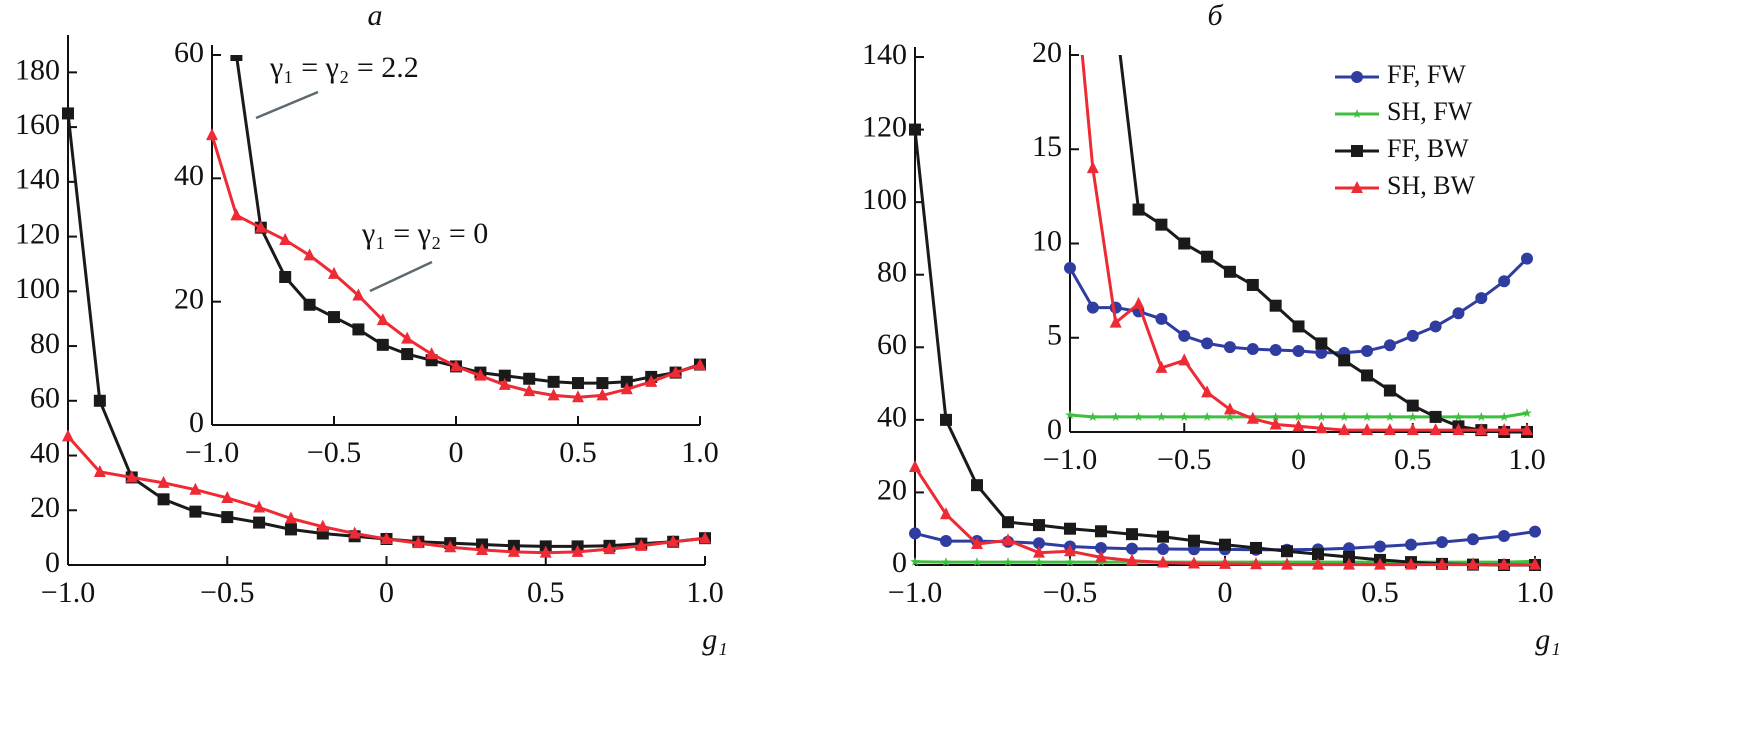 The height and width of the screenshot is (743, 1744). What do you see at coordinates (37, 69) in the screenshot?
I see `y-tick-label: 180` at bounding box center [37, 69].